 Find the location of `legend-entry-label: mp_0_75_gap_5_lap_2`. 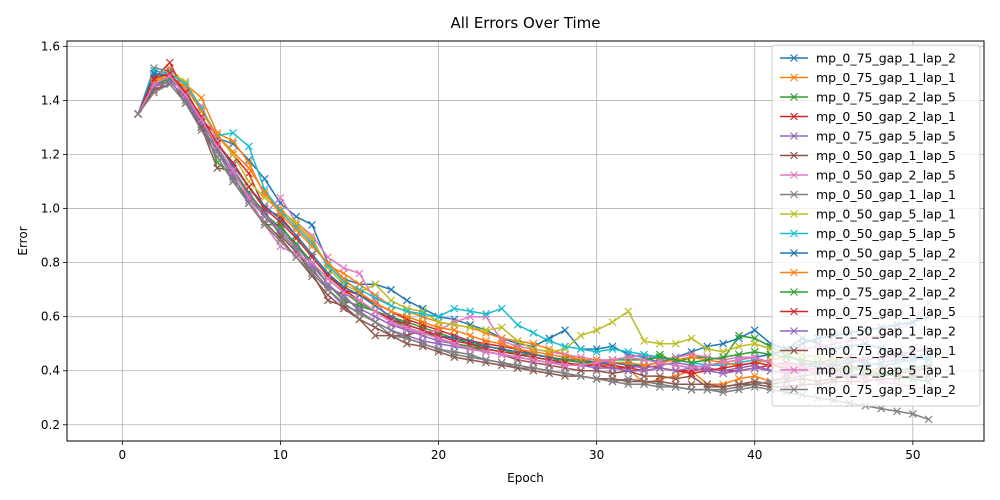

legend-entry-label: mp_0_75_gap_5_lap_2 is located at coordinates (886, 389).